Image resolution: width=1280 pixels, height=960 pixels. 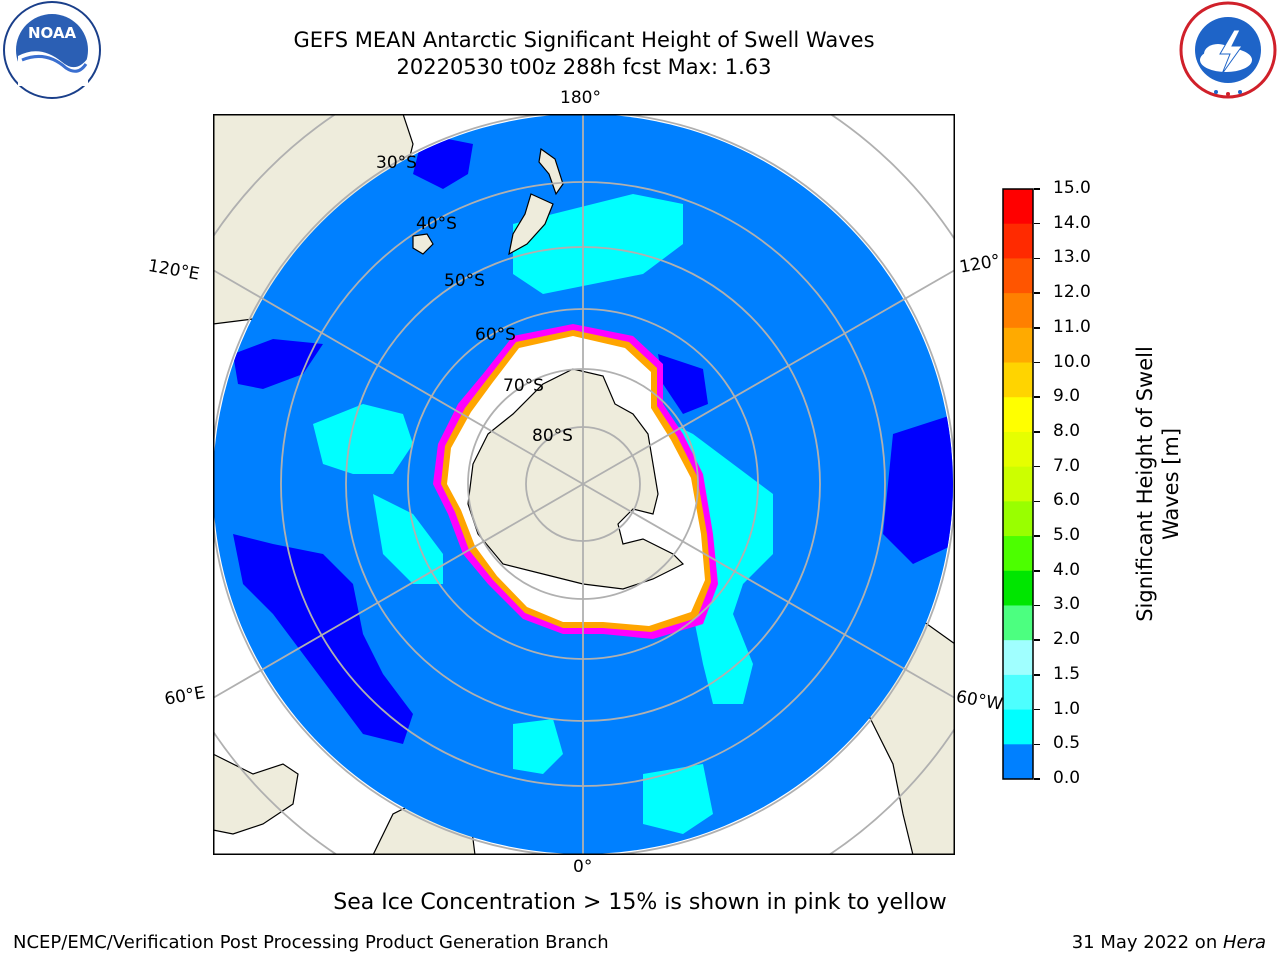 What do you see at coordinates (678, 799) in the screenshot?
I see `cyan-swell-south-atlantic` at bounding box center [678, 799].